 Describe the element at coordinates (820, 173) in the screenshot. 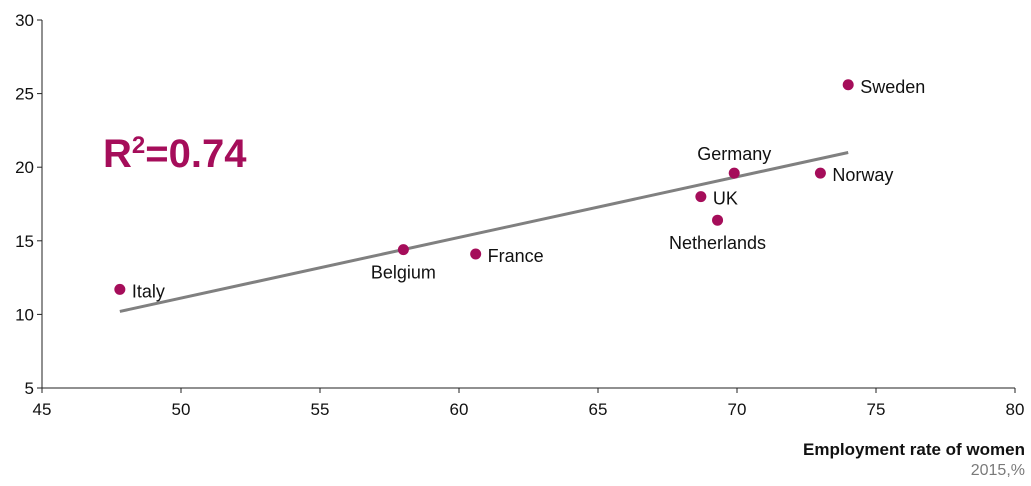

I see `point-norway` at that location.